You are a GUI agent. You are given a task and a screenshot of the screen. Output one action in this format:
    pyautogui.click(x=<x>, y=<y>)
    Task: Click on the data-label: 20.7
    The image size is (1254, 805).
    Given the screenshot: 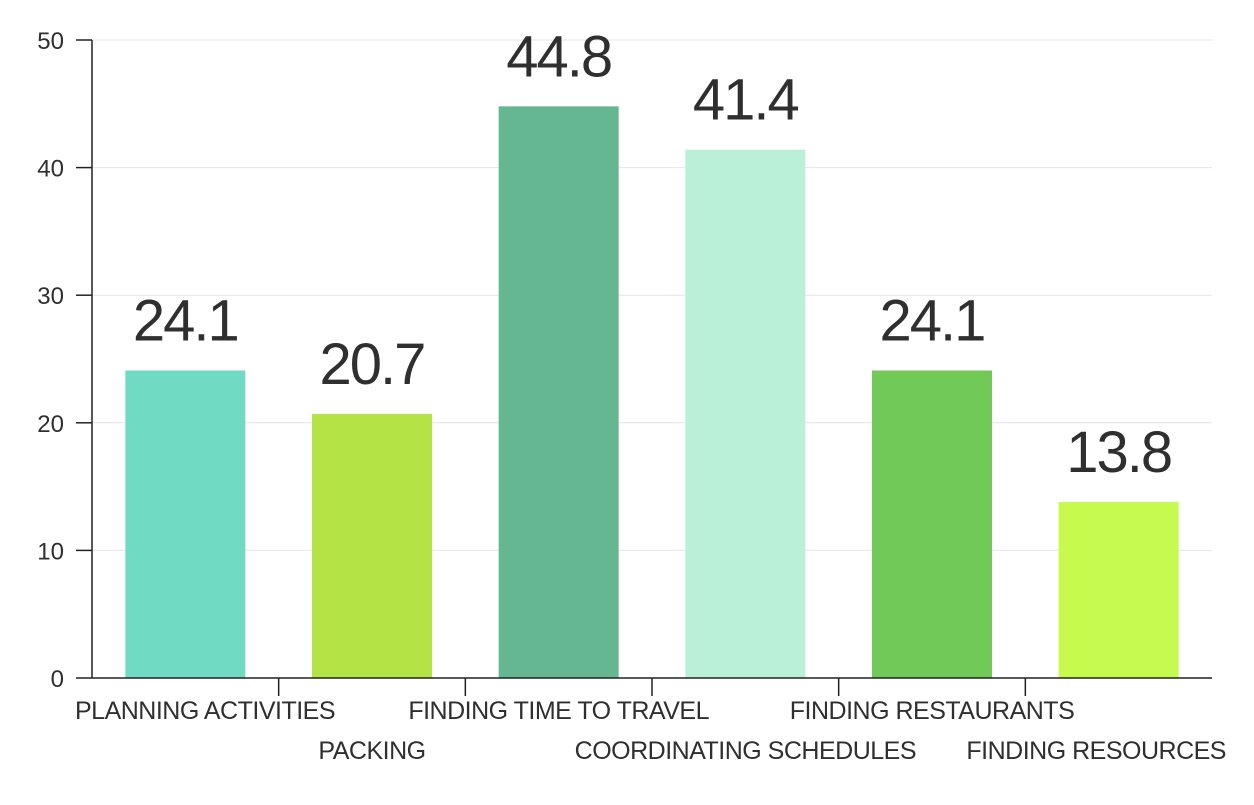 What is the action you would take?
    pyautogui.click(x=372, y=364)
    